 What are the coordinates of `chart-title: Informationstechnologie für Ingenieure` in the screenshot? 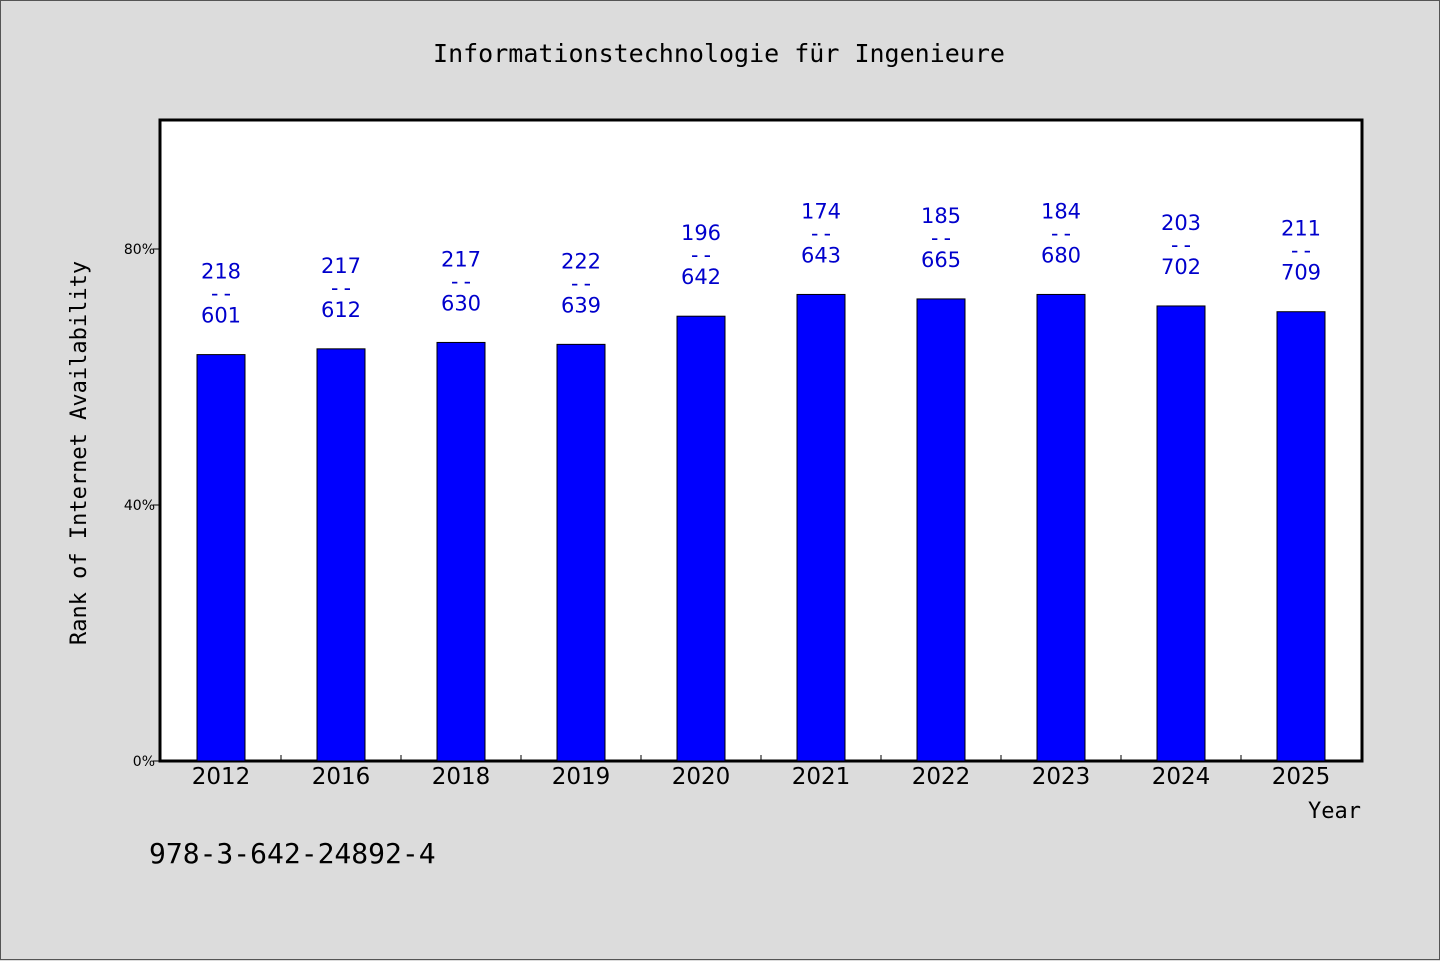 It's located at (719, 53).